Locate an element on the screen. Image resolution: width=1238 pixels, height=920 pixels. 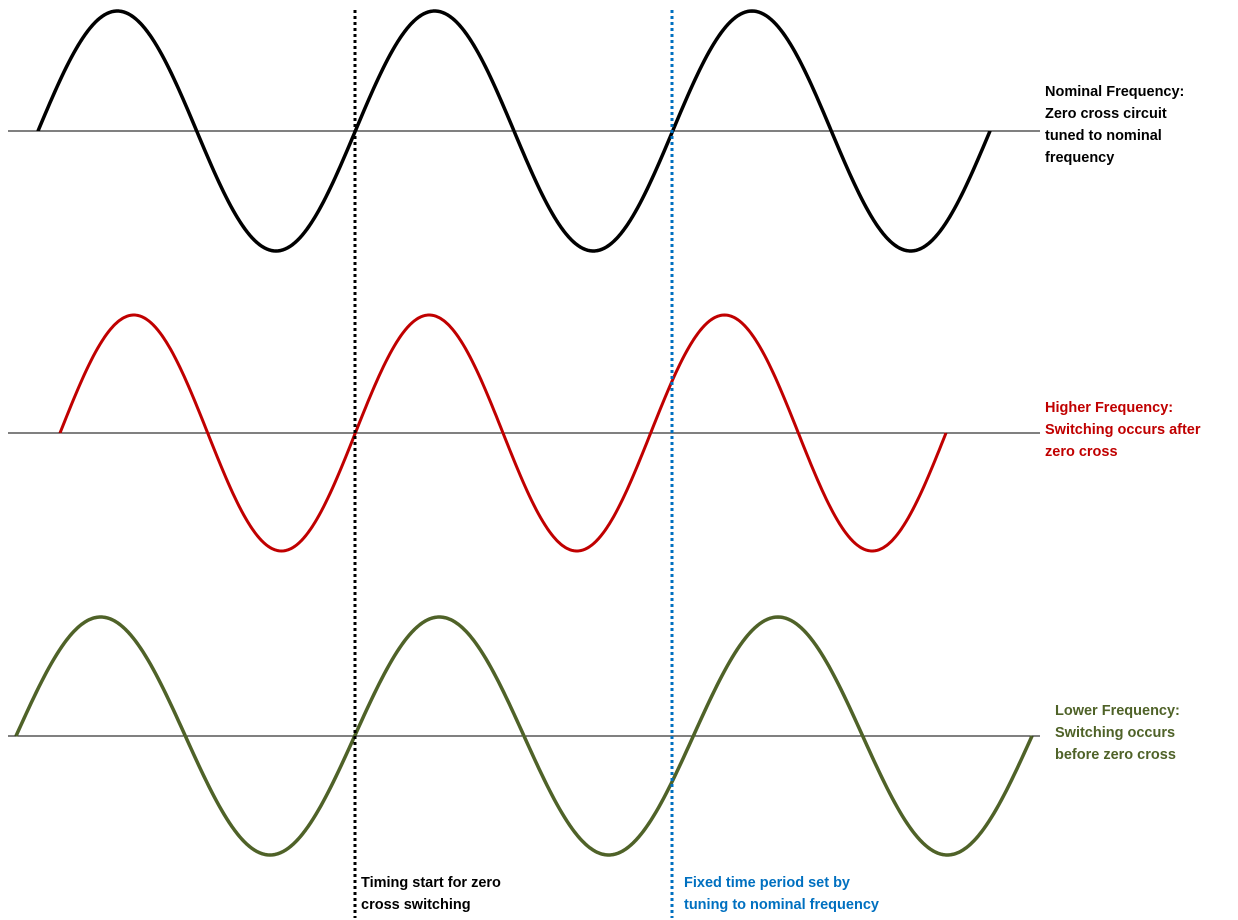
lower-label-line-1: Lower Frequency: is located at coordinates (1117, 711).